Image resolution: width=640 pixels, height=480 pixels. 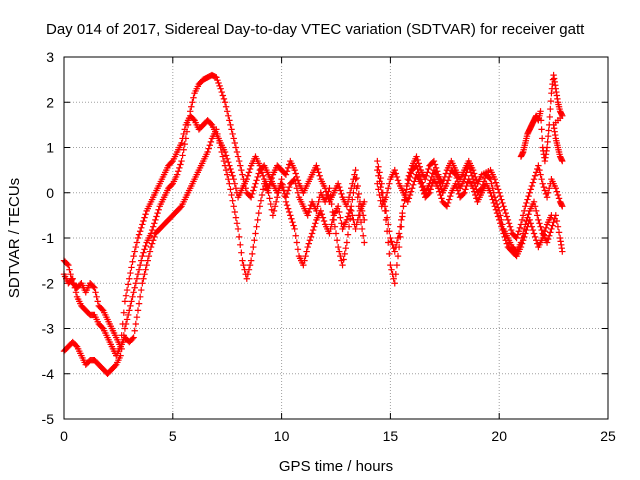 I want to click on y-tick-label: 3, so click(x=50, y=57).